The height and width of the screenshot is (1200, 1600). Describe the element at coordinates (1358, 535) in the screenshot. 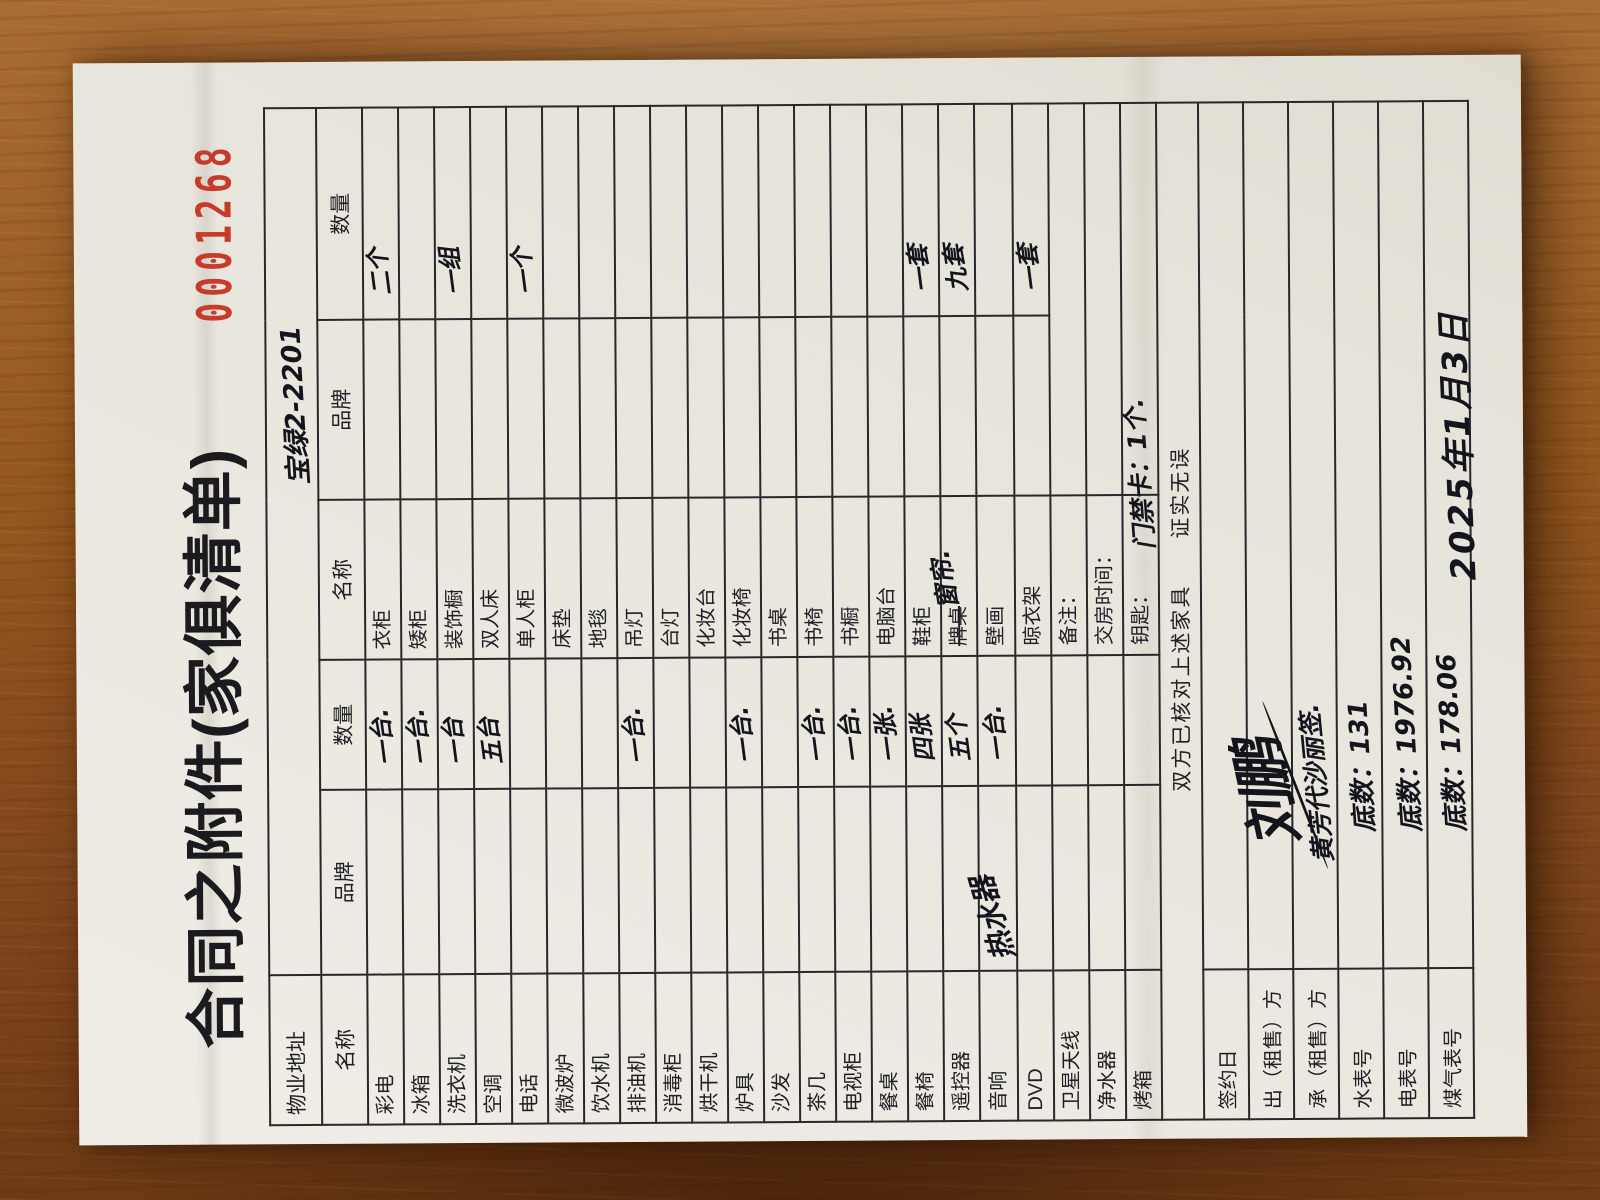

I see `bottom-row-value: 底数：131` at that location.